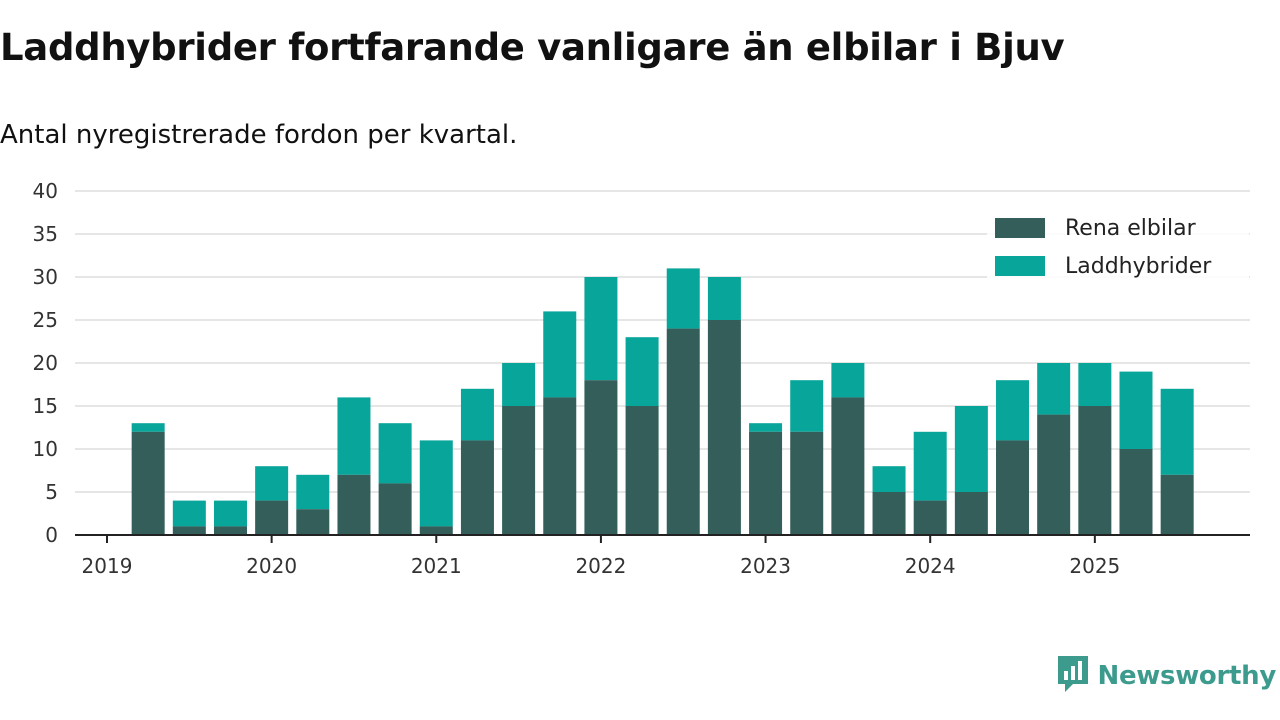 The width and height of the screenshot is (1280, 720). Describe the element at coordinates (107, 566) in the screenshot. I see `x-tick-label: 2019` at that location.